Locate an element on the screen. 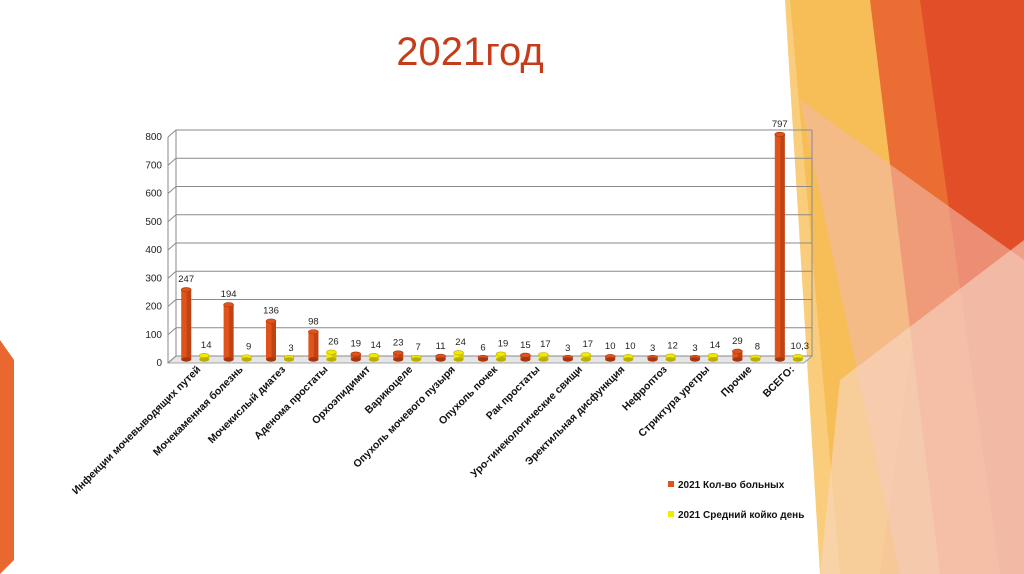 This screenshot has width=1024, height=574. y-tick-label: 100 is located at coordinates (153, 335).